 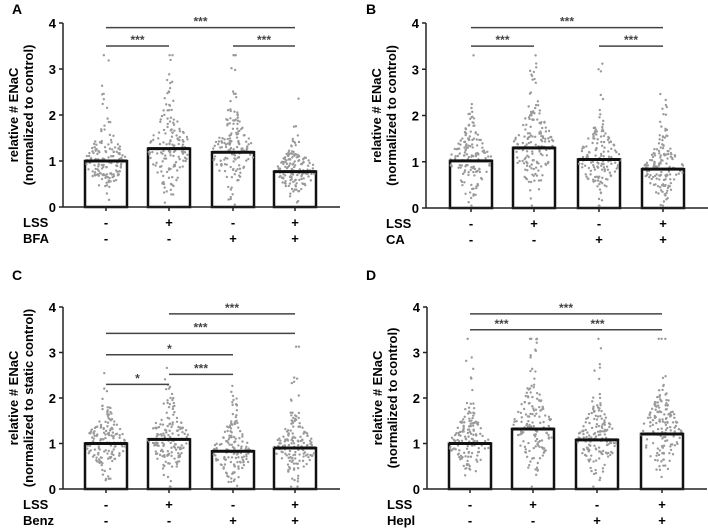 What do you see at coordinates (106, 504) in the screenshot?
I see `condition-sign: -` at bounding box center [106, 504].